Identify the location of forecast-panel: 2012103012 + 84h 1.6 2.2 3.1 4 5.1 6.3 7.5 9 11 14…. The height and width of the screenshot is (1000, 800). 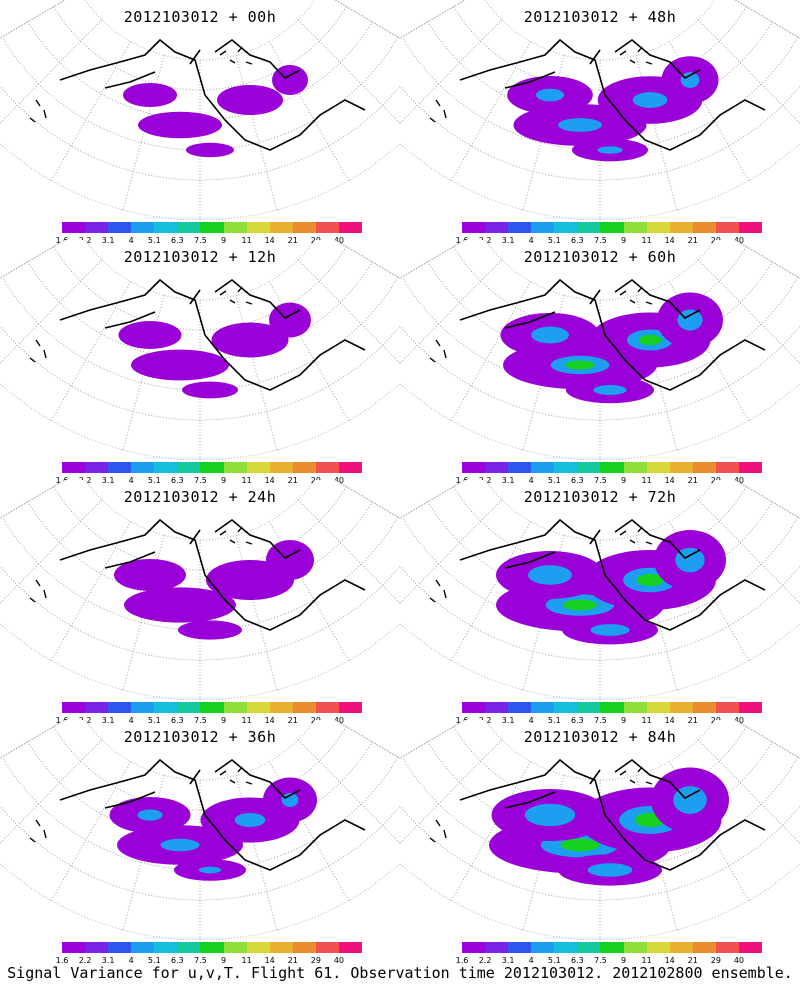
(600, 842).